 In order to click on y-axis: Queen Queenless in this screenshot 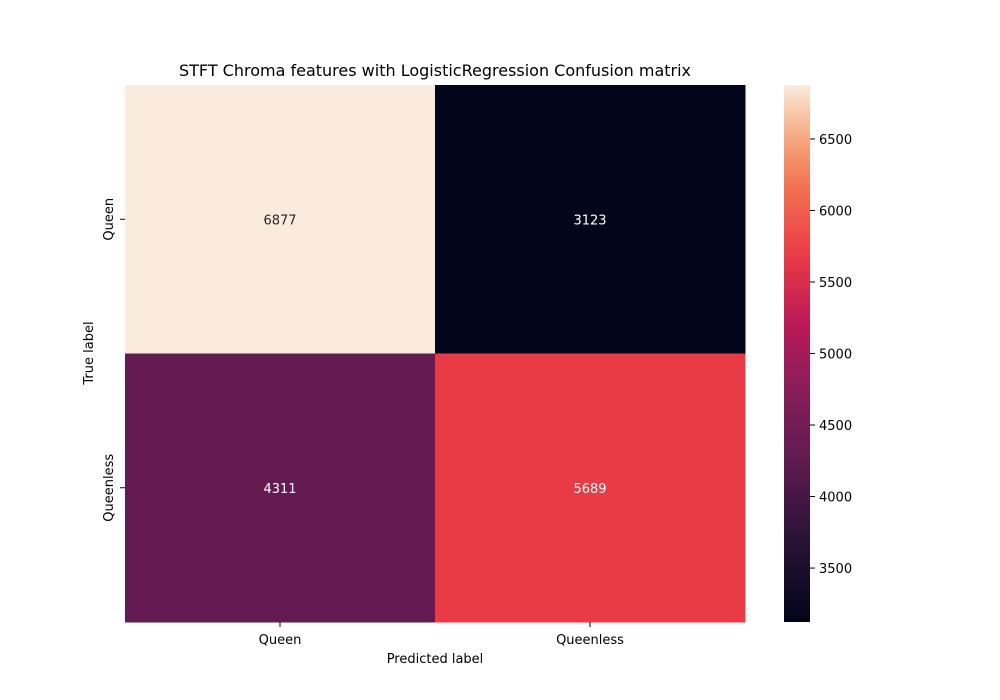, I will do `click(113, 360)`.